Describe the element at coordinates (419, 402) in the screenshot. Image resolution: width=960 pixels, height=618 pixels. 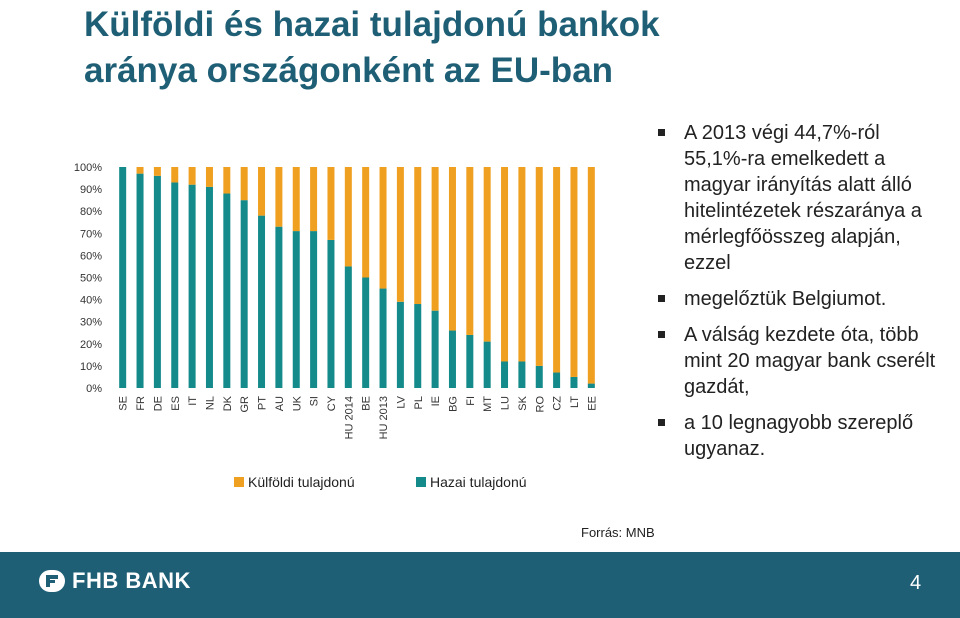
I see `x-tick-label: PL` at that location.